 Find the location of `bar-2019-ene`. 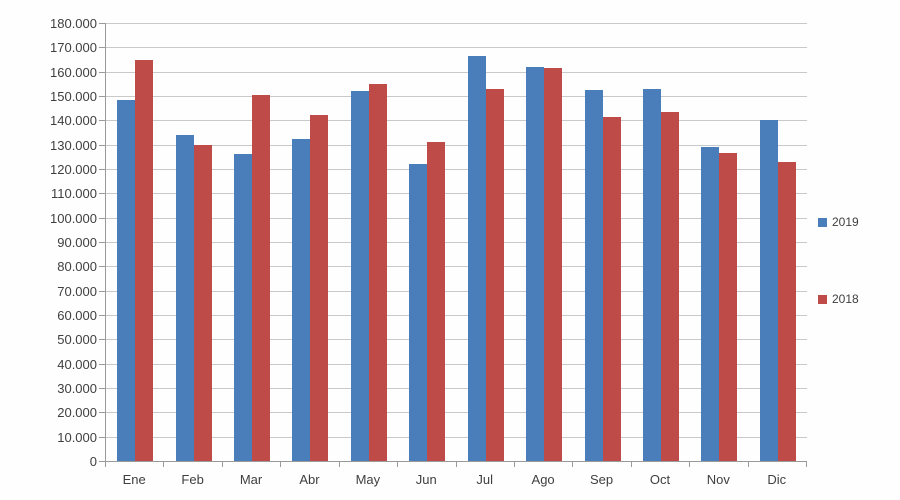

bar-2019-ene is located at coordinates (126, 280).